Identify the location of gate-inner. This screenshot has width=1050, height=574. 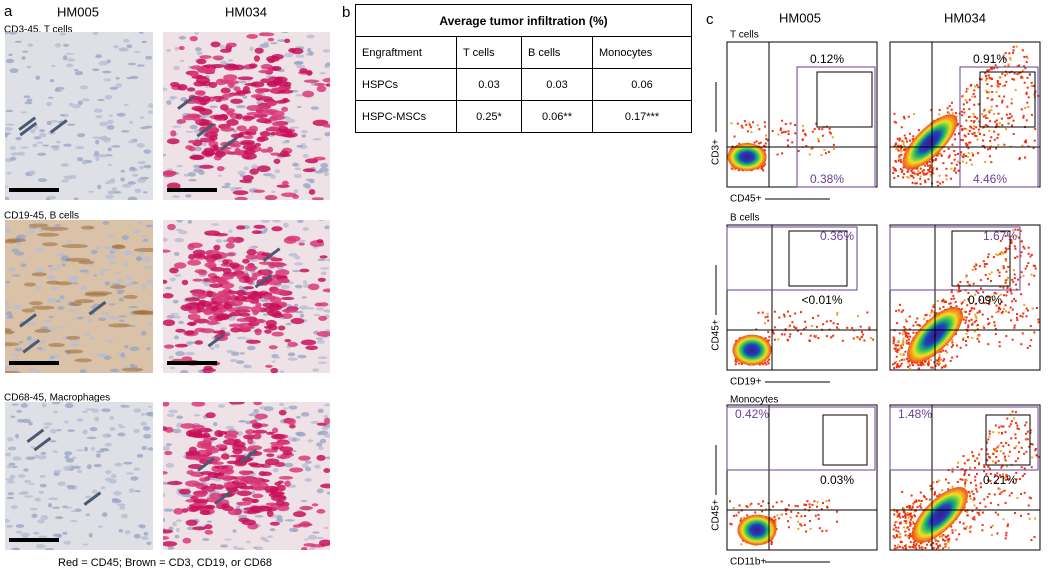
(845, 440).